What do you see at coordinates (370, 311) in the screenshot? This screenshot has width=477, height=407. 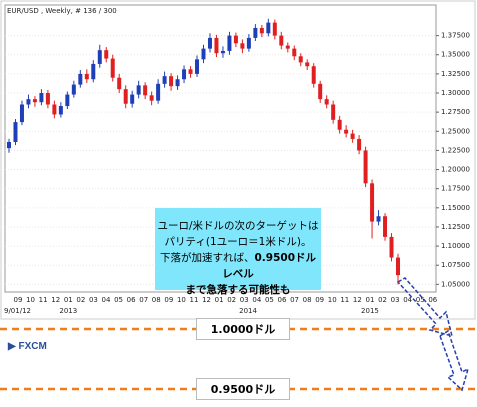 I see `x-period-label: 2015` at bounding box center [370, 311].